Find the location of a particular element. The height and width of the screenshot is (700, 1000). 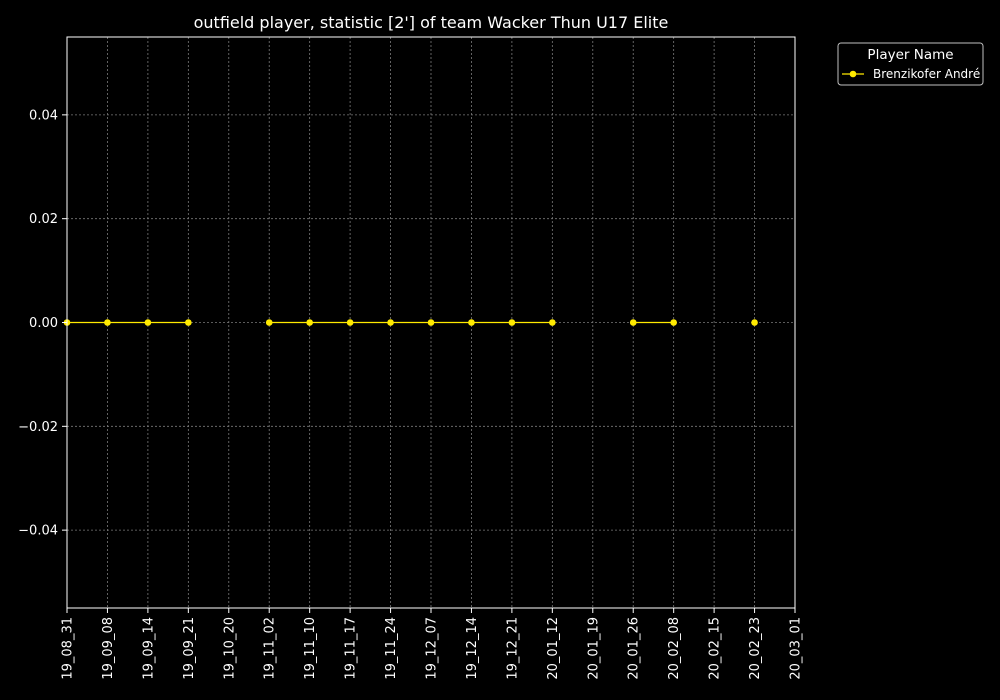

y-tick-label: −0.04 is located at coordinates (38, 531).